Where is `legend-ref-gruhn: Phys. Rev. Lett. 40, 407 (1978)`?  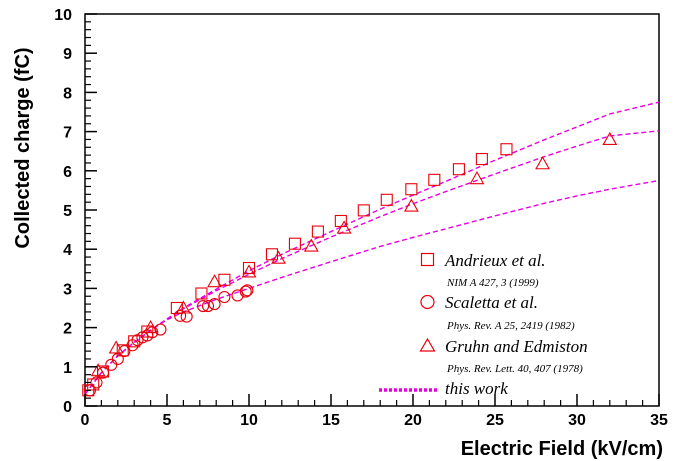 legend-ref-gruhn: Phys. Rev. Lett. 40, 407 (1978) is located at coordinates (514, 369).